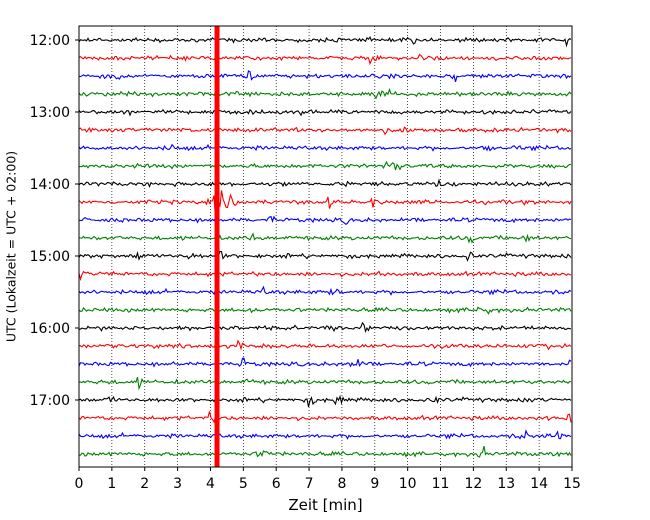 The height and width of the screenshot is (520, 650). I want to click on x-axis-ticks: 0 1 2 3 4 5 6 7 8 9 10 11 12 13 14 15, so click(328, 479).